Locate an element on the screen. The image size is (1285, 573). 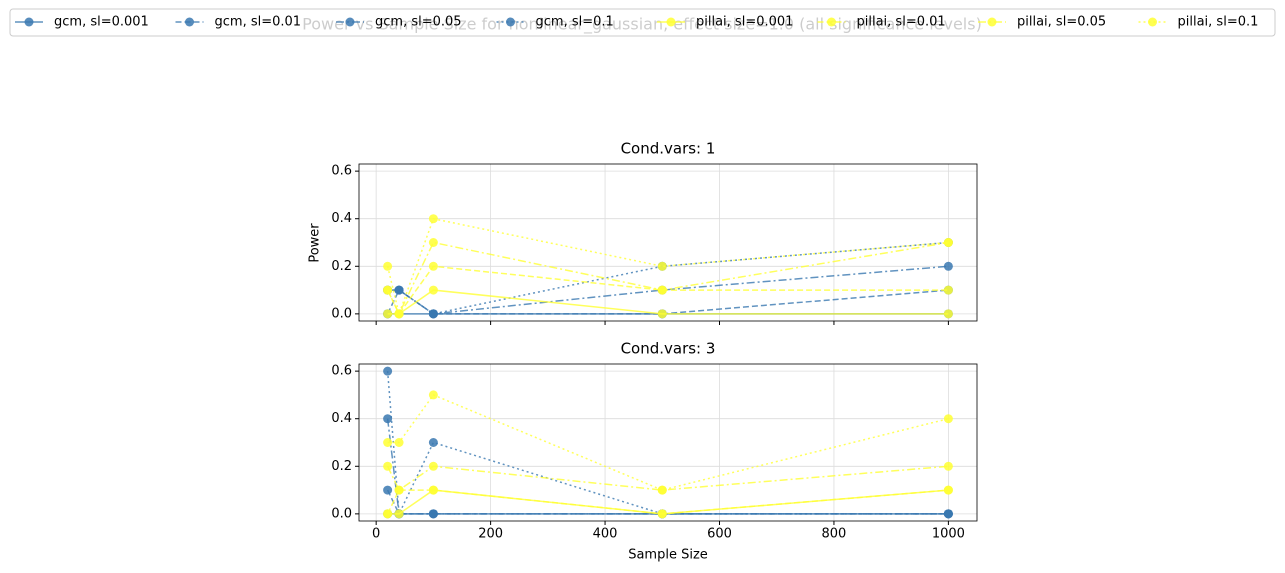
legend-label: pillai, sl=0.1 is located at coordinates (1218, 22).